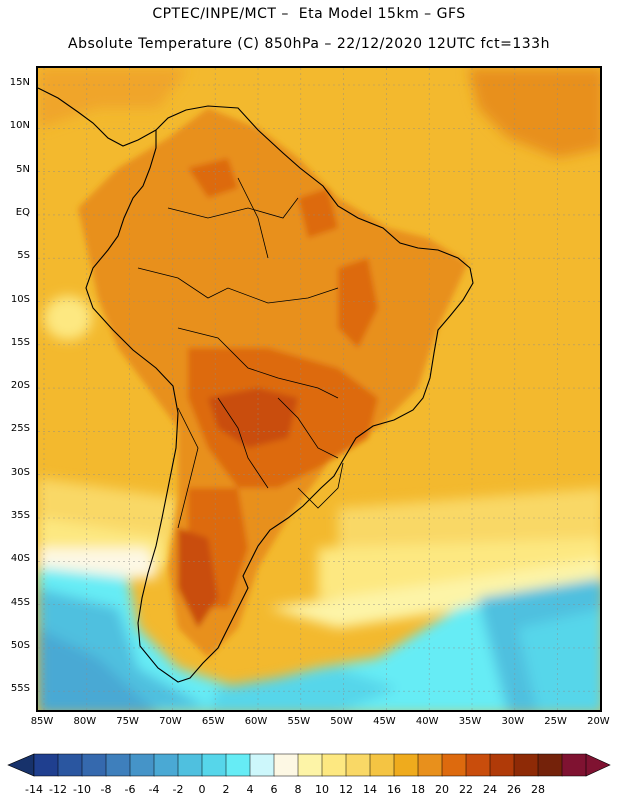 This screenshot has width=618, height=800. I want to click on lon-label: 85W, so click(42, 721).